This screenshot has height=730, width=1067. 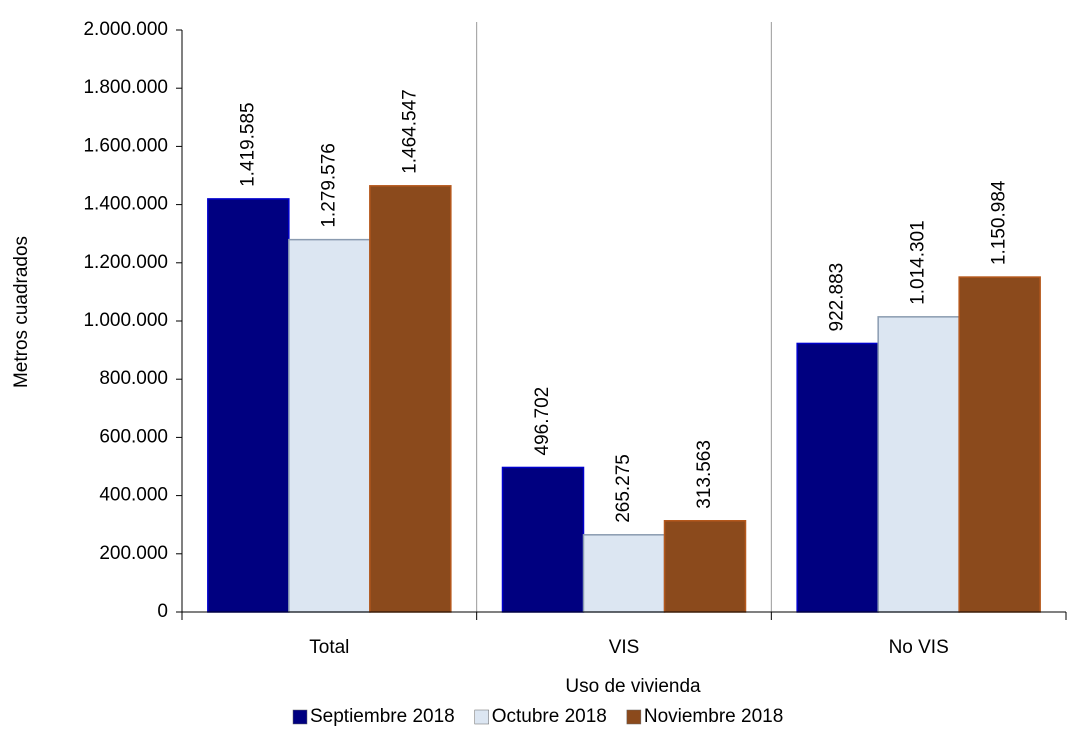 I want to click on legend-label: Septiembre 2018, so click(x=382, y=716).